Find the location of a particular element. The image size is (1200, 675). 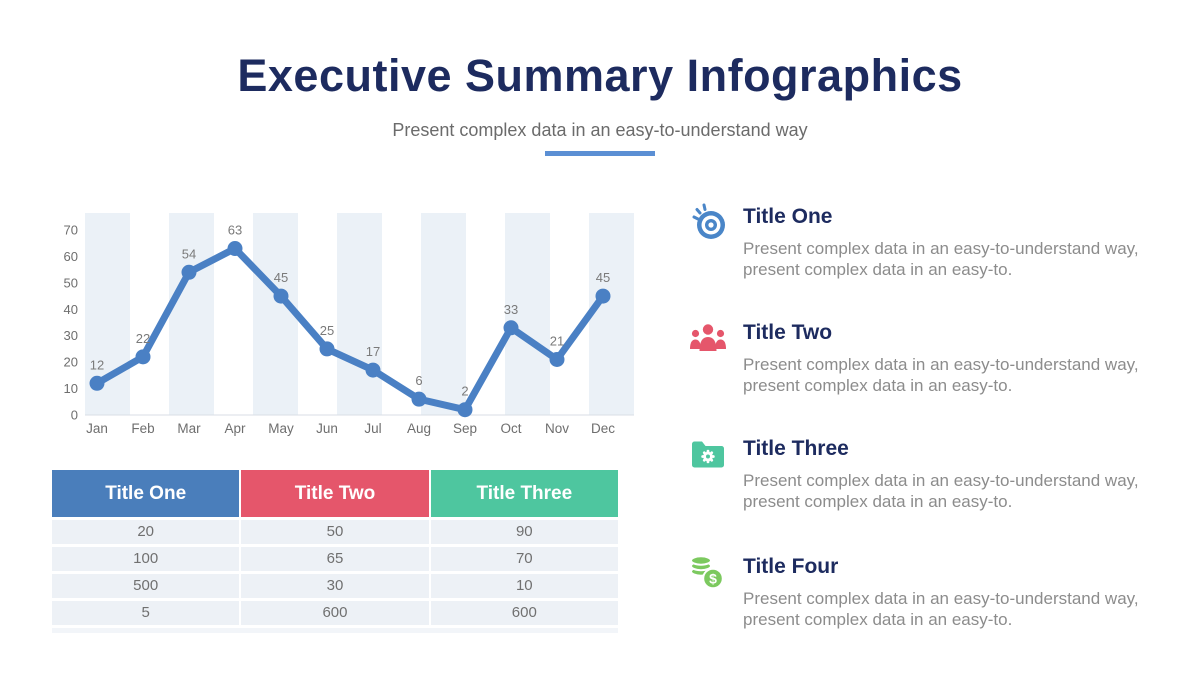

page-title: Executive Summary Infographics is located at coordinates (600, 75).